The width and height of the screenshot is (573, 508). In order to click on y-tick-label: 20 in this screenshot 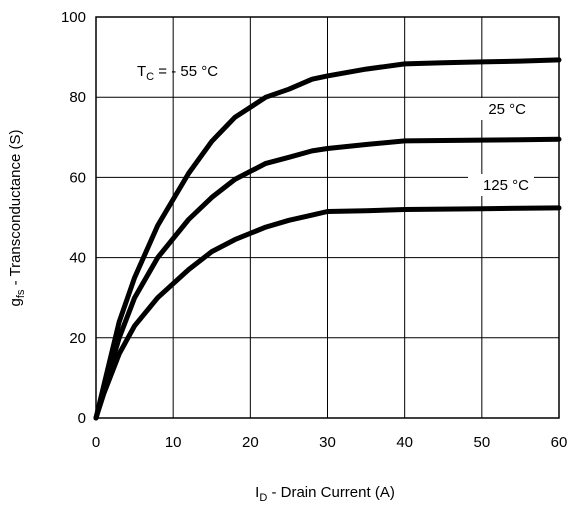, I will do `click(77, 338)`.